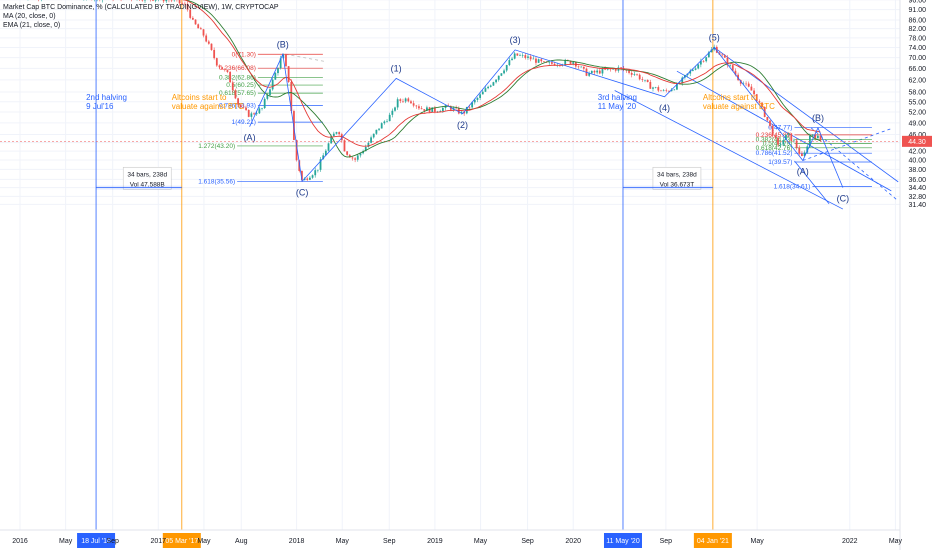  What do you see at coordinates (29, 16) in the screenshot?
I see `legend-ma: MA (20, close, 0)` at bounding box center [29, 16].